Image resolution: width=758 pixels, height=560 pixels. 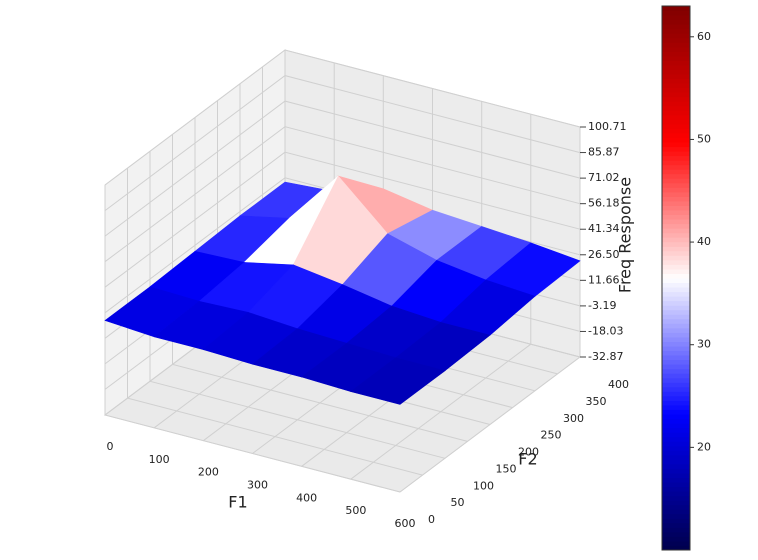 What do you see at coordinates (604, 254) in the screenshot?
I see `z-tick-label: 26.50` at bounding box center [604, 254].